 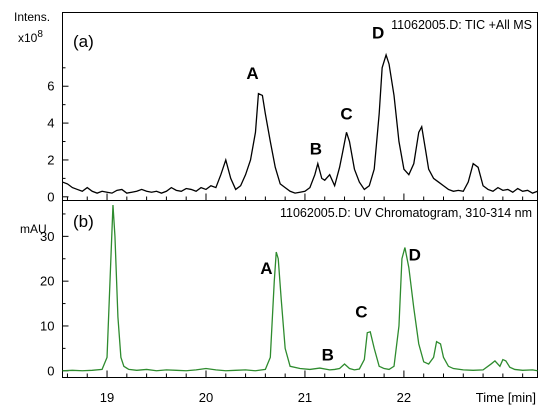 I want to click on ytick-label: 20, so click(x=47, y=281).